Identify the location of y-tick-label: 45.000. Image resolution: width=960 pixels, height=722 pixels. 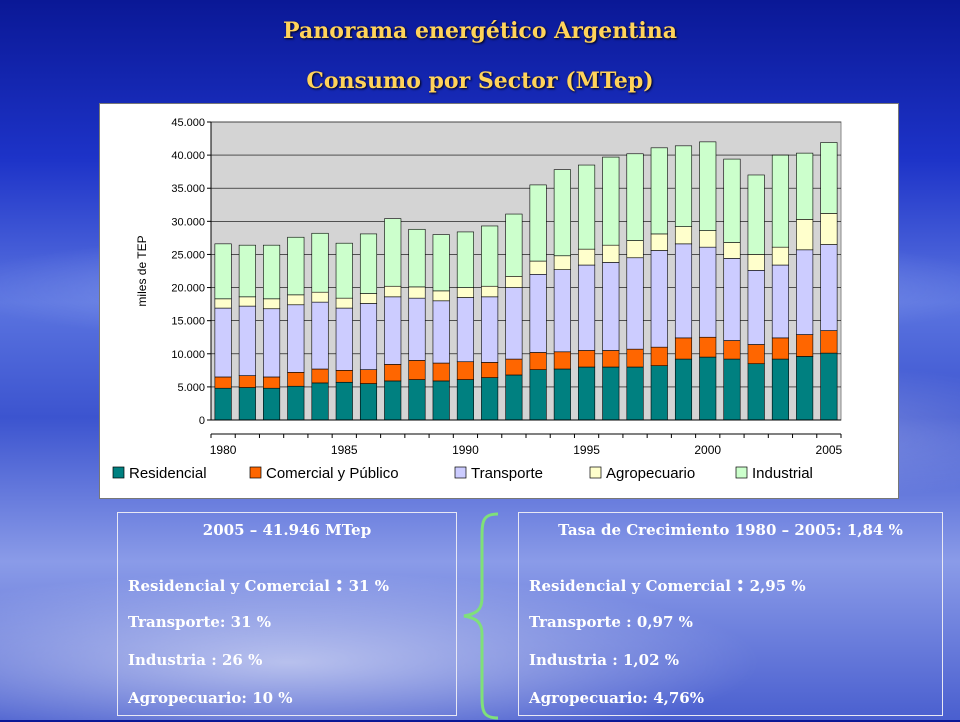
(188, 123).